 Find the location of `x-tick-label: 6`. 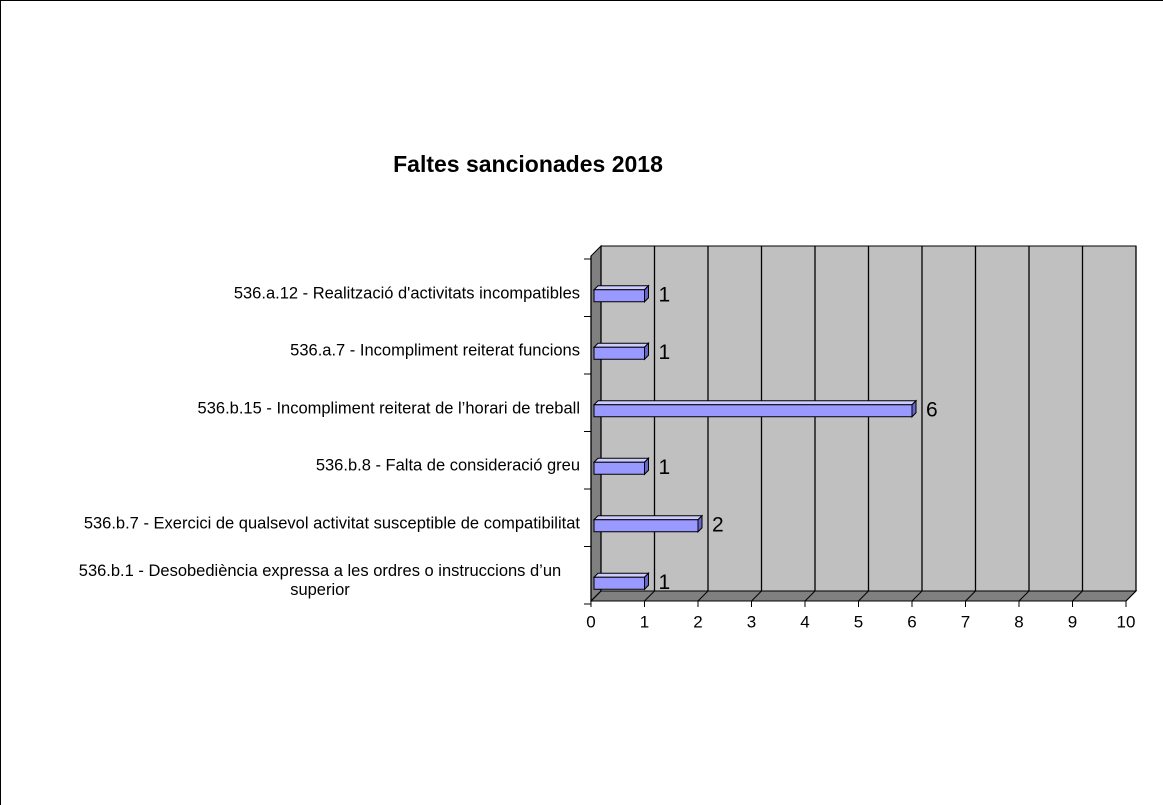

x-tick-label: 6 is located at coordinates (911, 621).